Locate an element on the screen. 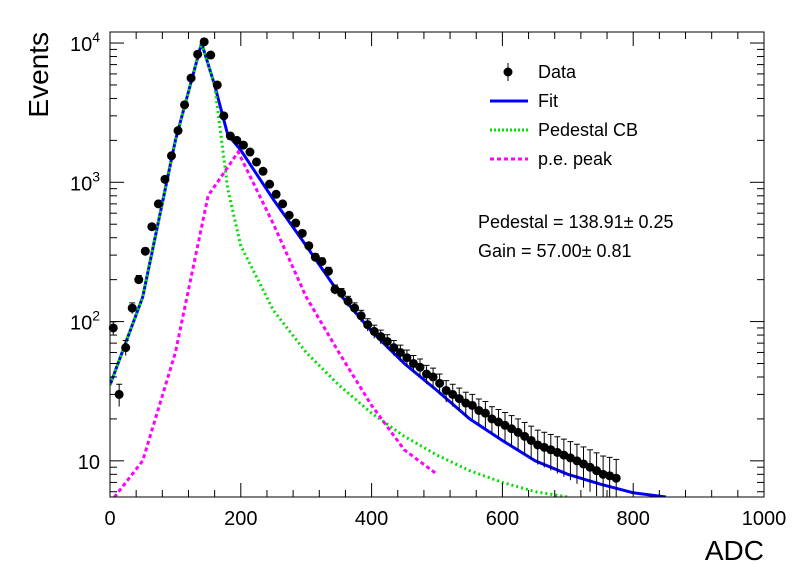  y-tick-label: 10⁴ is located at coordinates (85, 42).